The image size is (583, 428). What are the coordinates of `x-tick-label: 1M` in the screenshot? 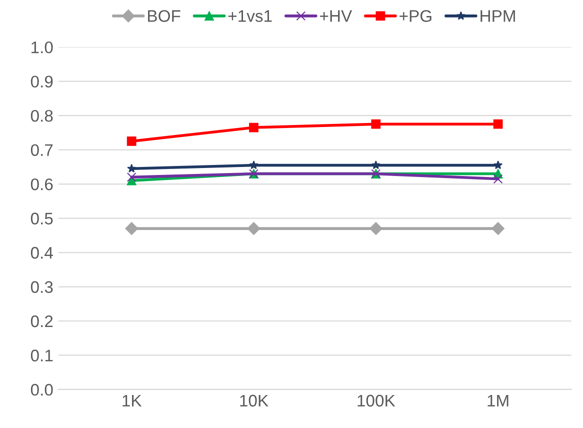 It's located at (498, 400).